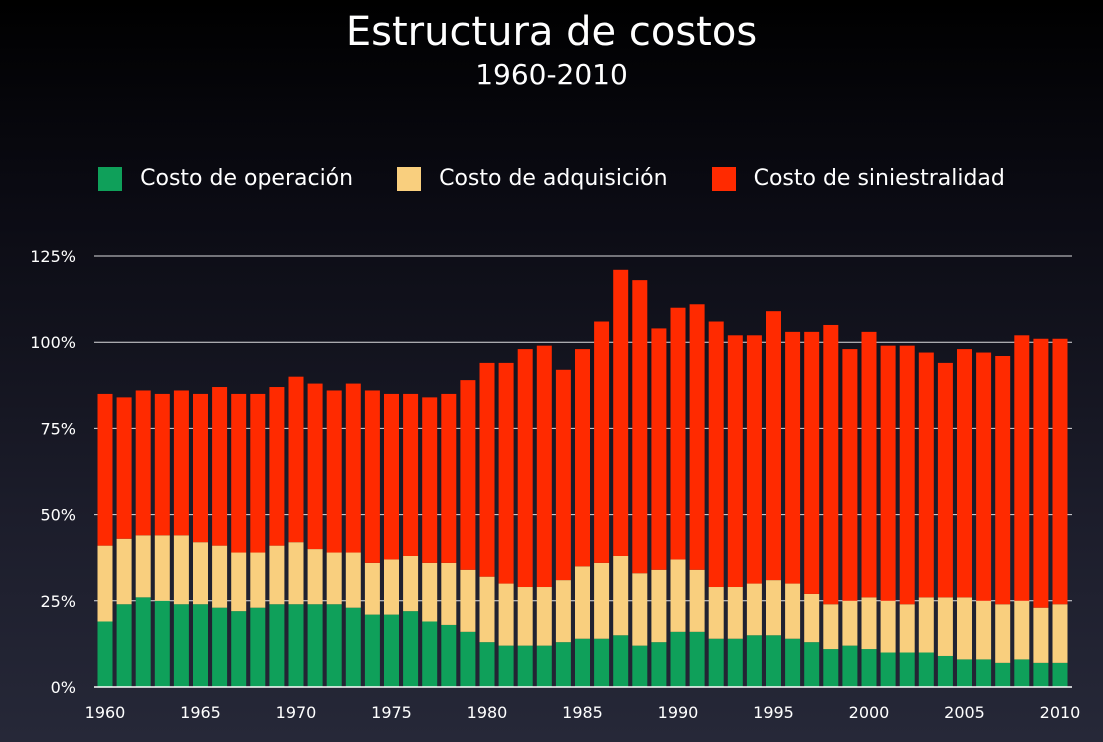  I want to click on x-tick-label: 1980, so click(487, 712).